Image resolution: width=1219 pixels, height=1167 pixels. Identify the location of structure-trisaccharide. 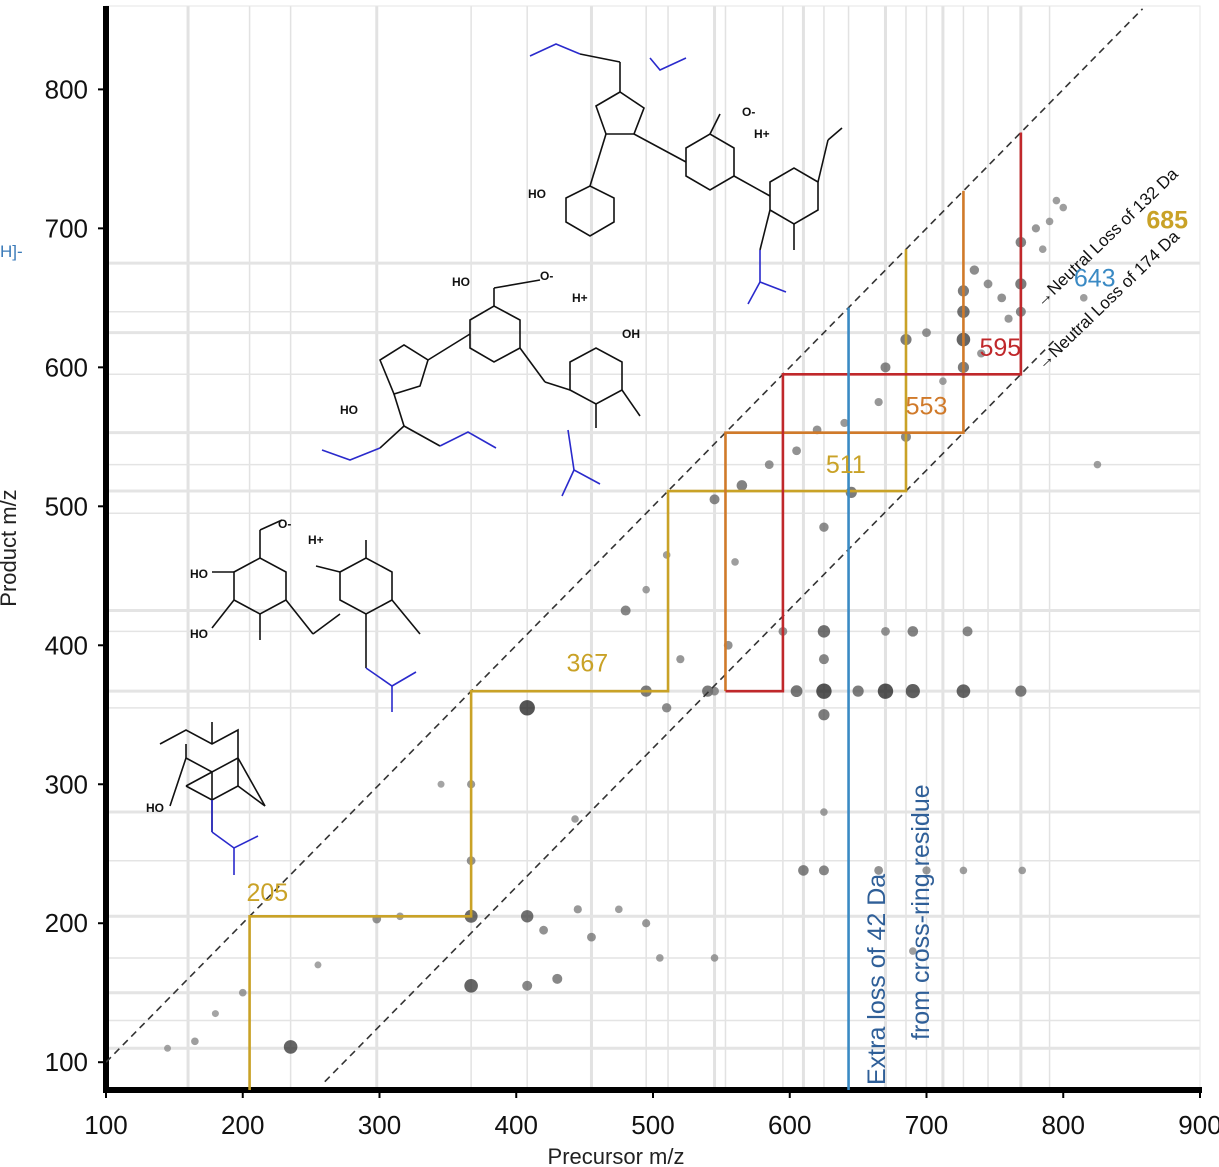
(481, 388).